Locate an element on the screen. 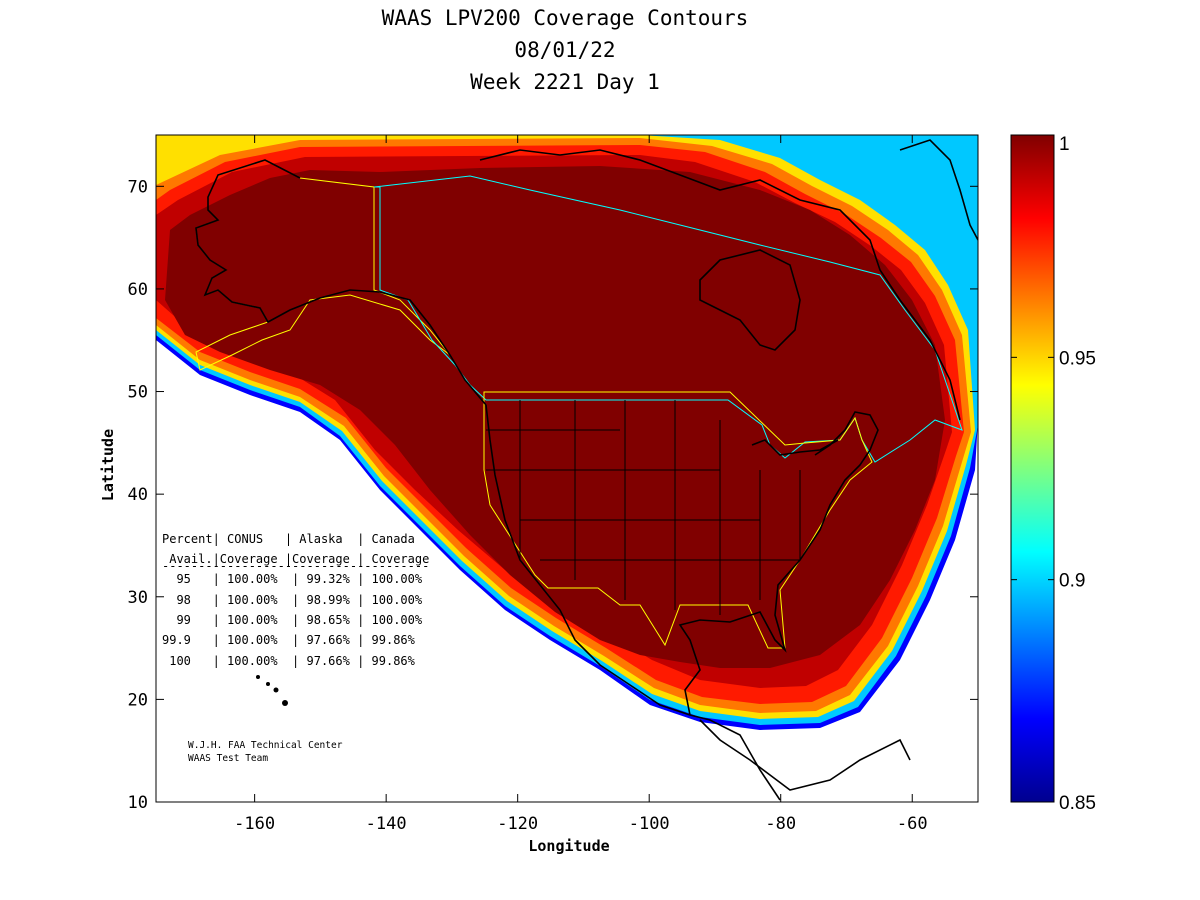  hudson-bay is located at coordinates (750, 300).